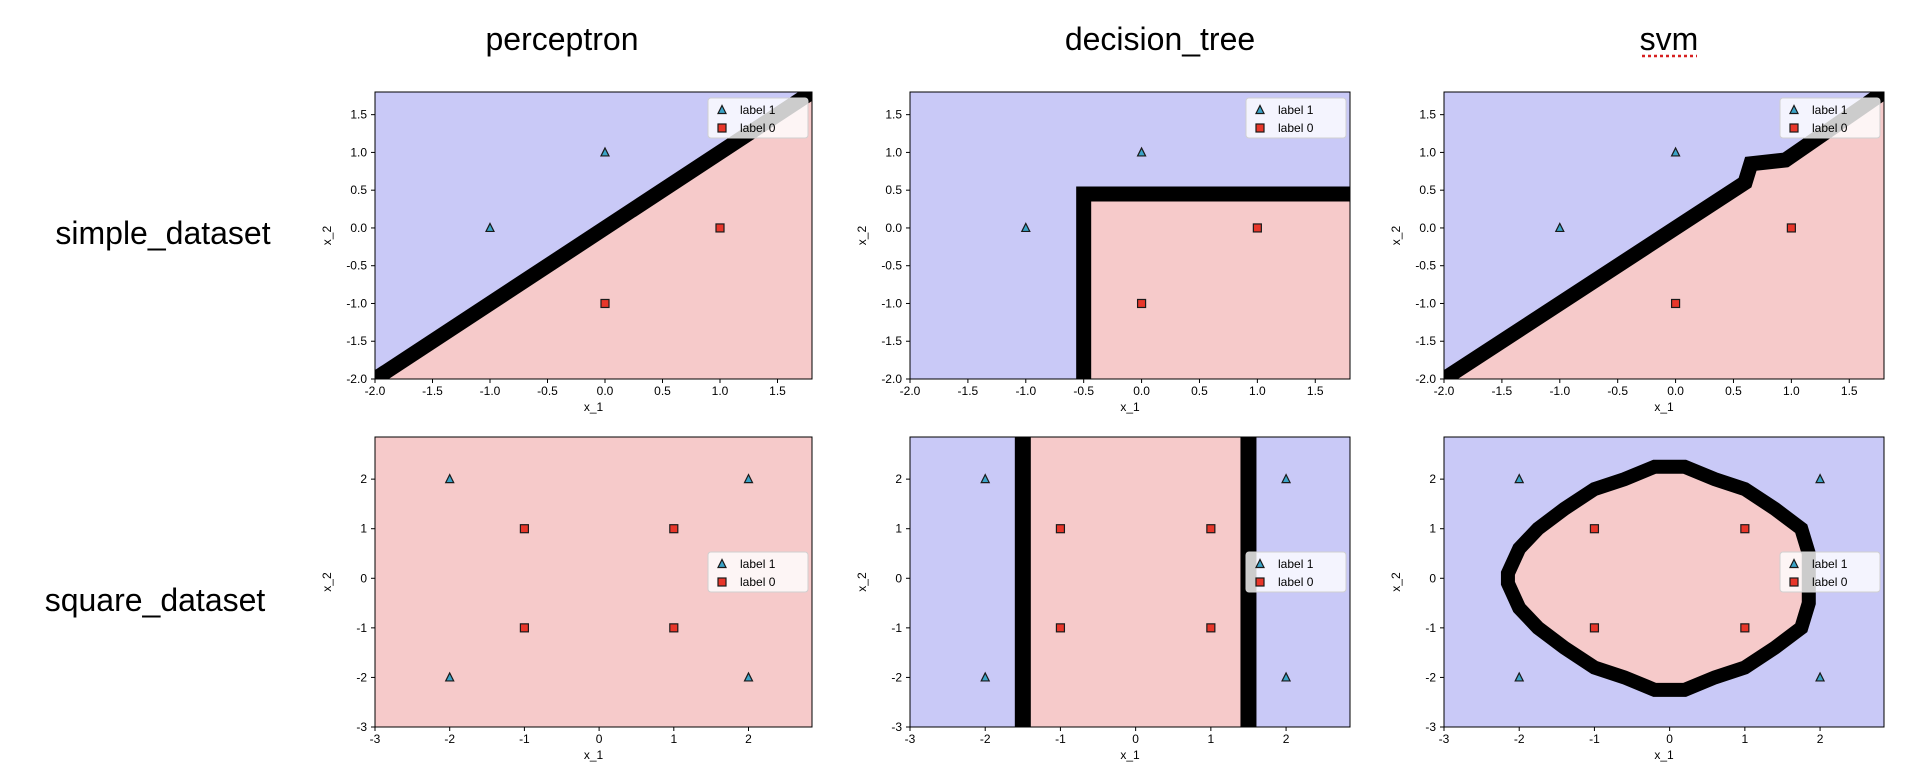 Image resolution: width=1920 pixels, height=784 pixels. I want to click on row-titles: simple_dataset square_dataset, so click(158, 416).